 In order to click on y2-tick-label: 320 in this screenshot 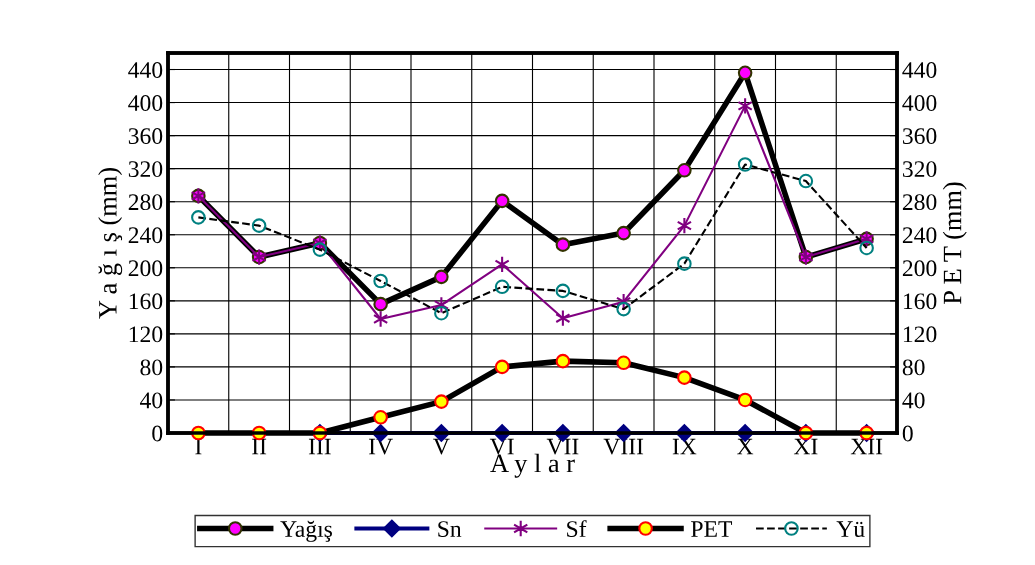, I will do `click(919, 169)`.